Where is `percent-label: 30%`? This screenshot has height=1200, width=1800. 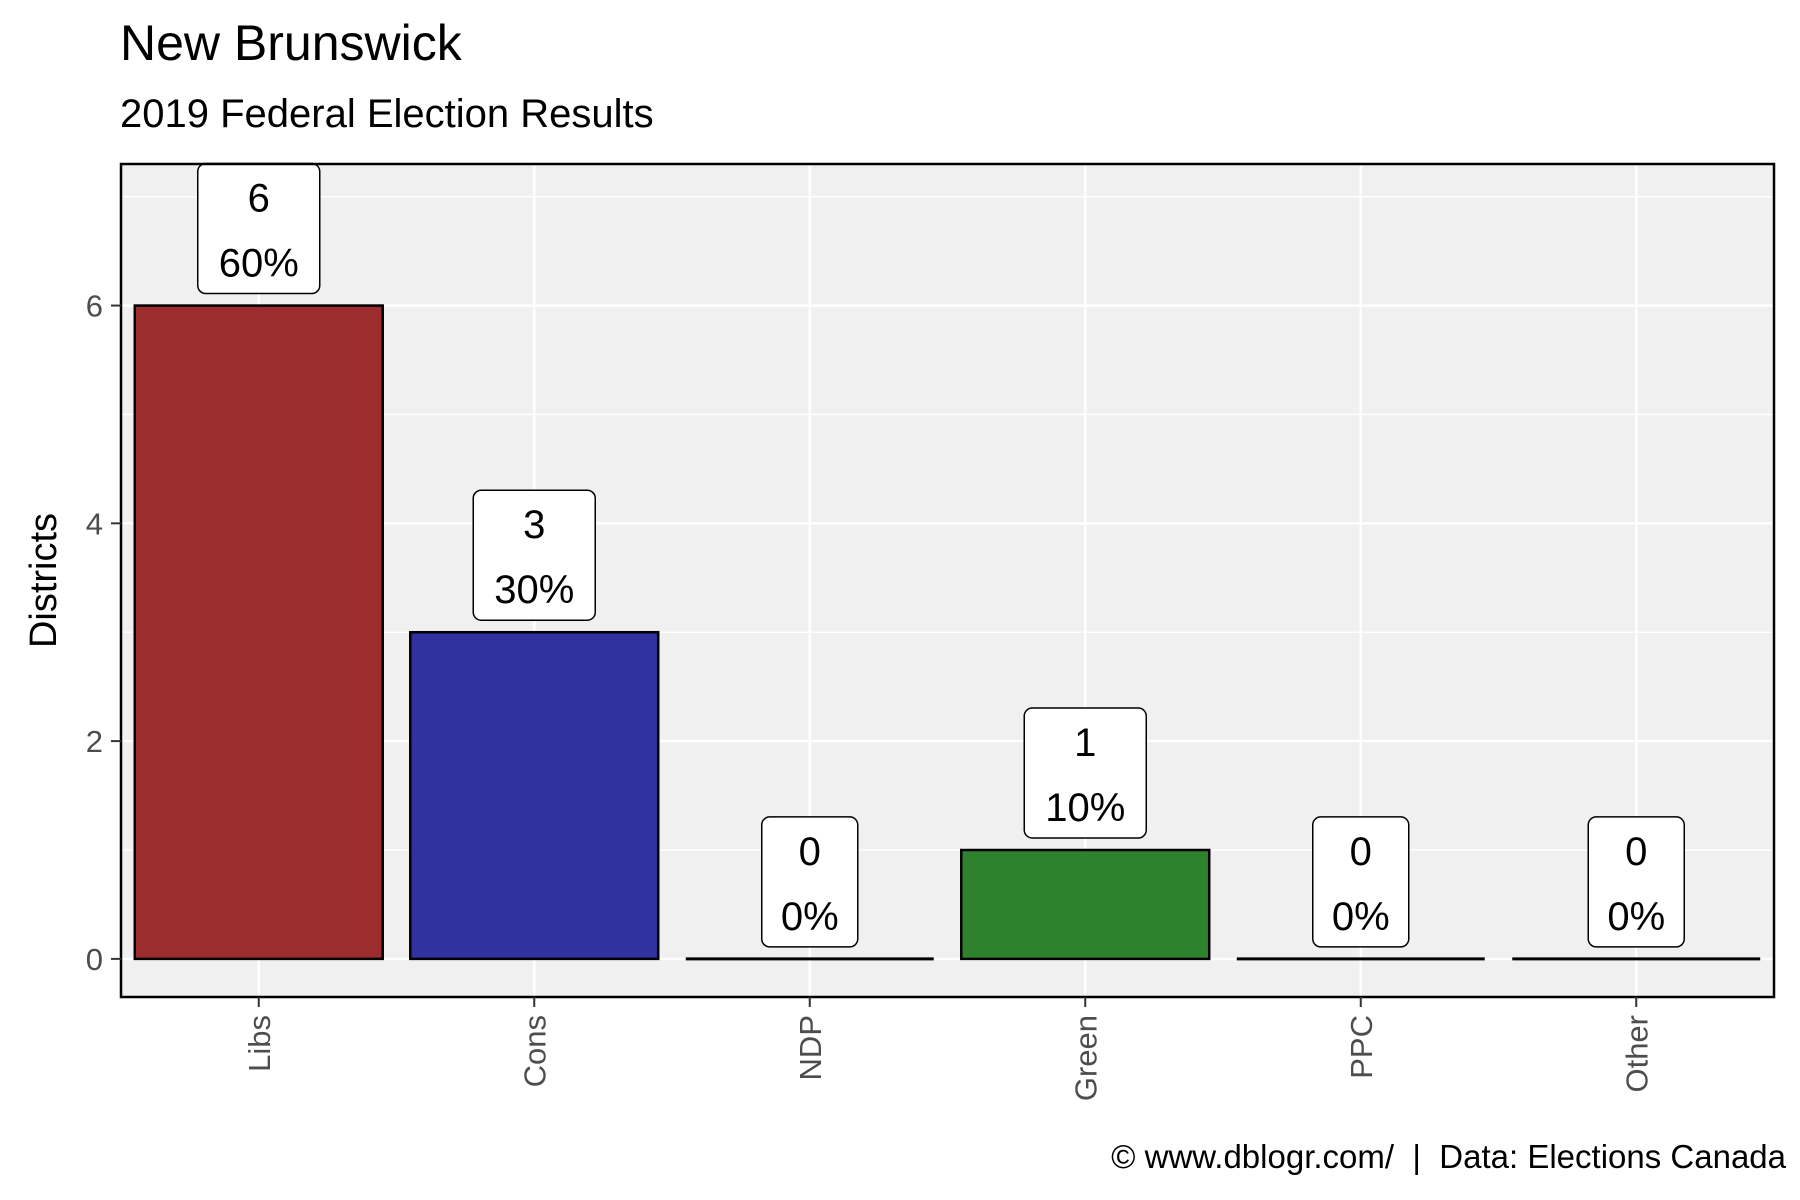
percent-label: 30% is located at coordinates (534, 590).